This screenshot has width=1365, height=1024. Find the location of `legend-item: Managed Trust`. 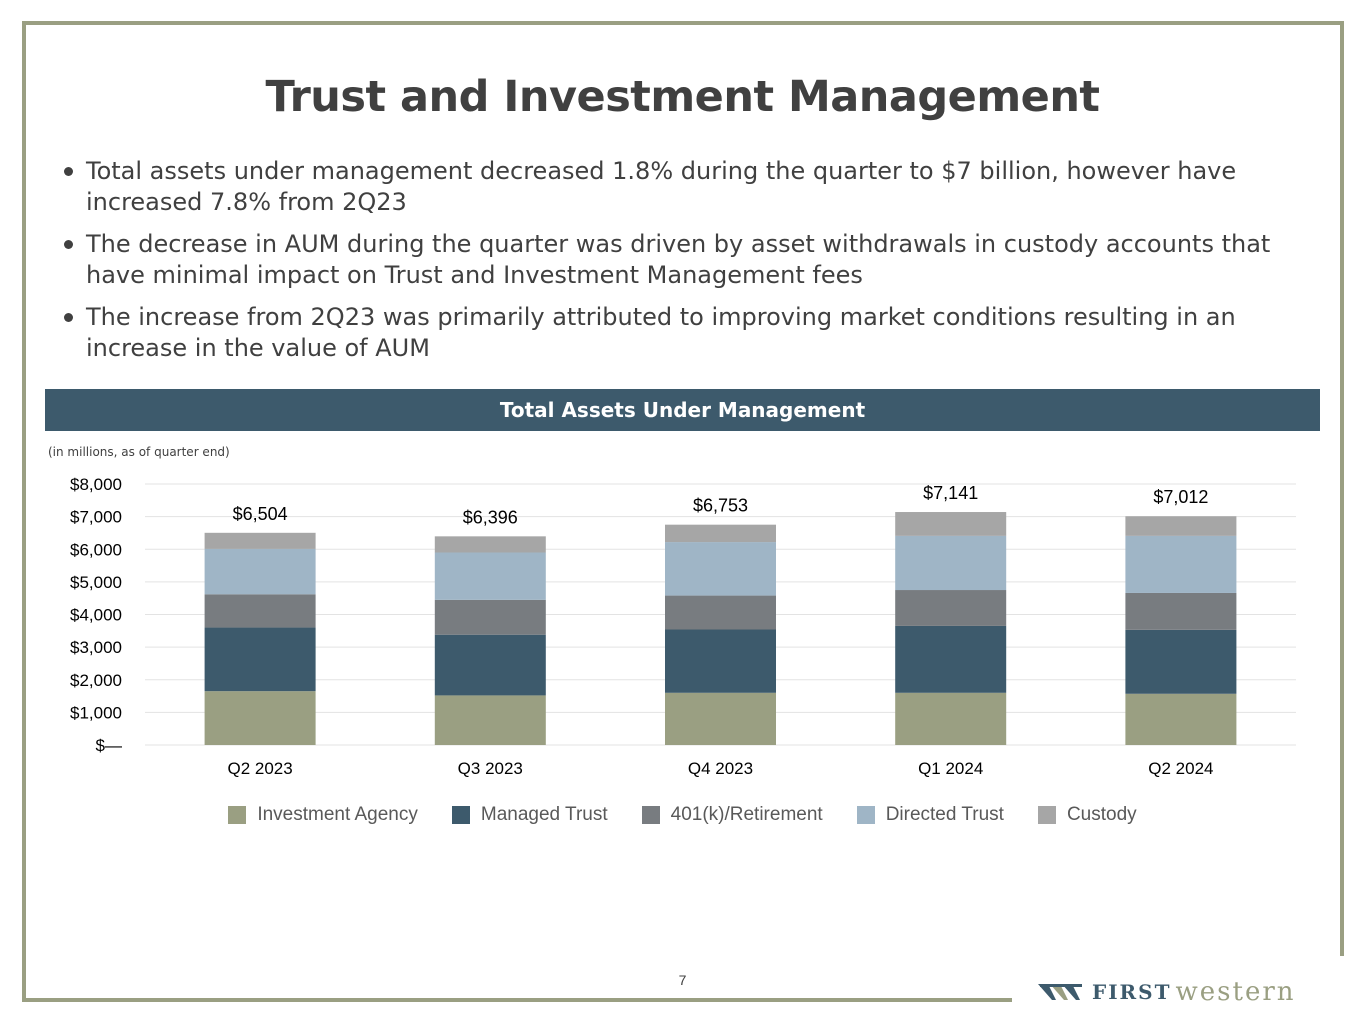

legend-item: Managed Trust is located at coordinates (529, 815).